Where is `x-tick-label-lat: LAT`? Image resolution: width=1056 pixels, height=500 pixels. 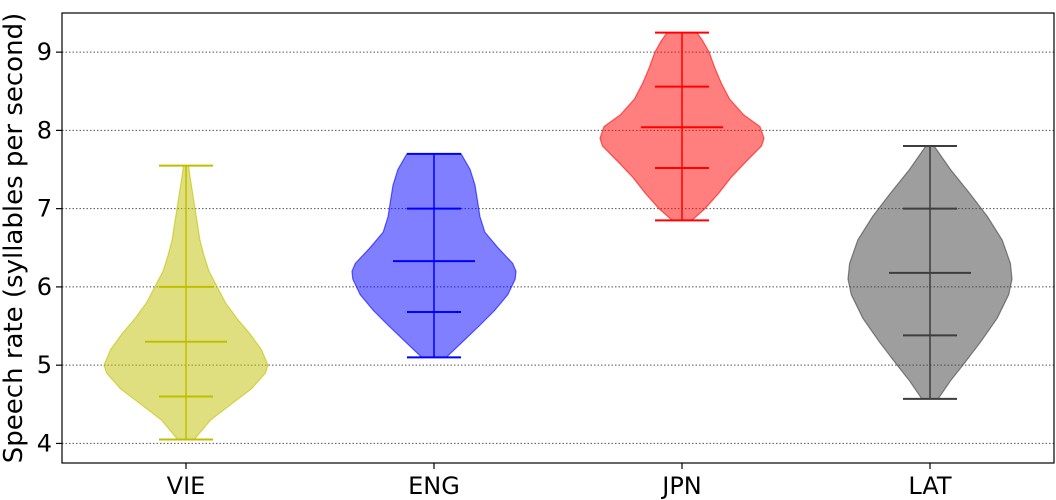
x-tick-label-lat: LAT is located at coordinates (929, 486).